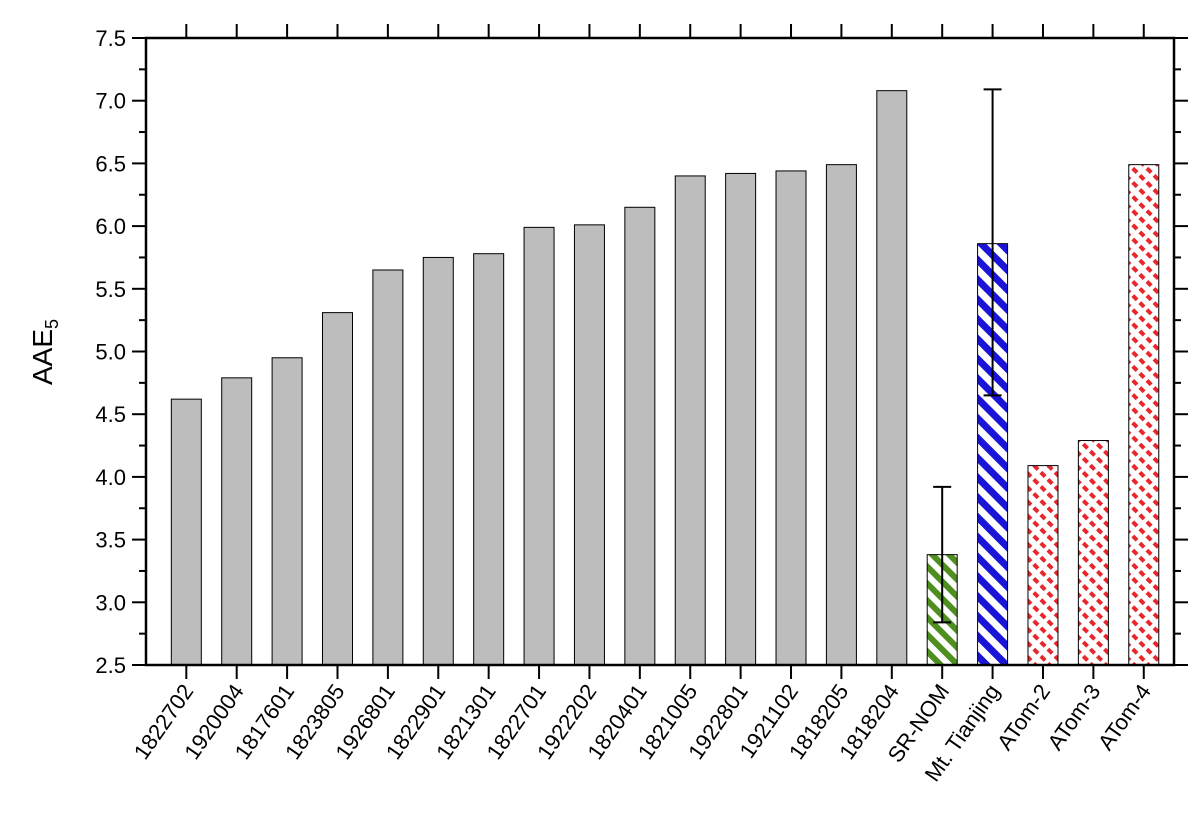 The image size is (1190, 836). Describe the element at coordinates (110, 226) in the screenshot. I see `y-tick-label-7: 6.0` at that location.